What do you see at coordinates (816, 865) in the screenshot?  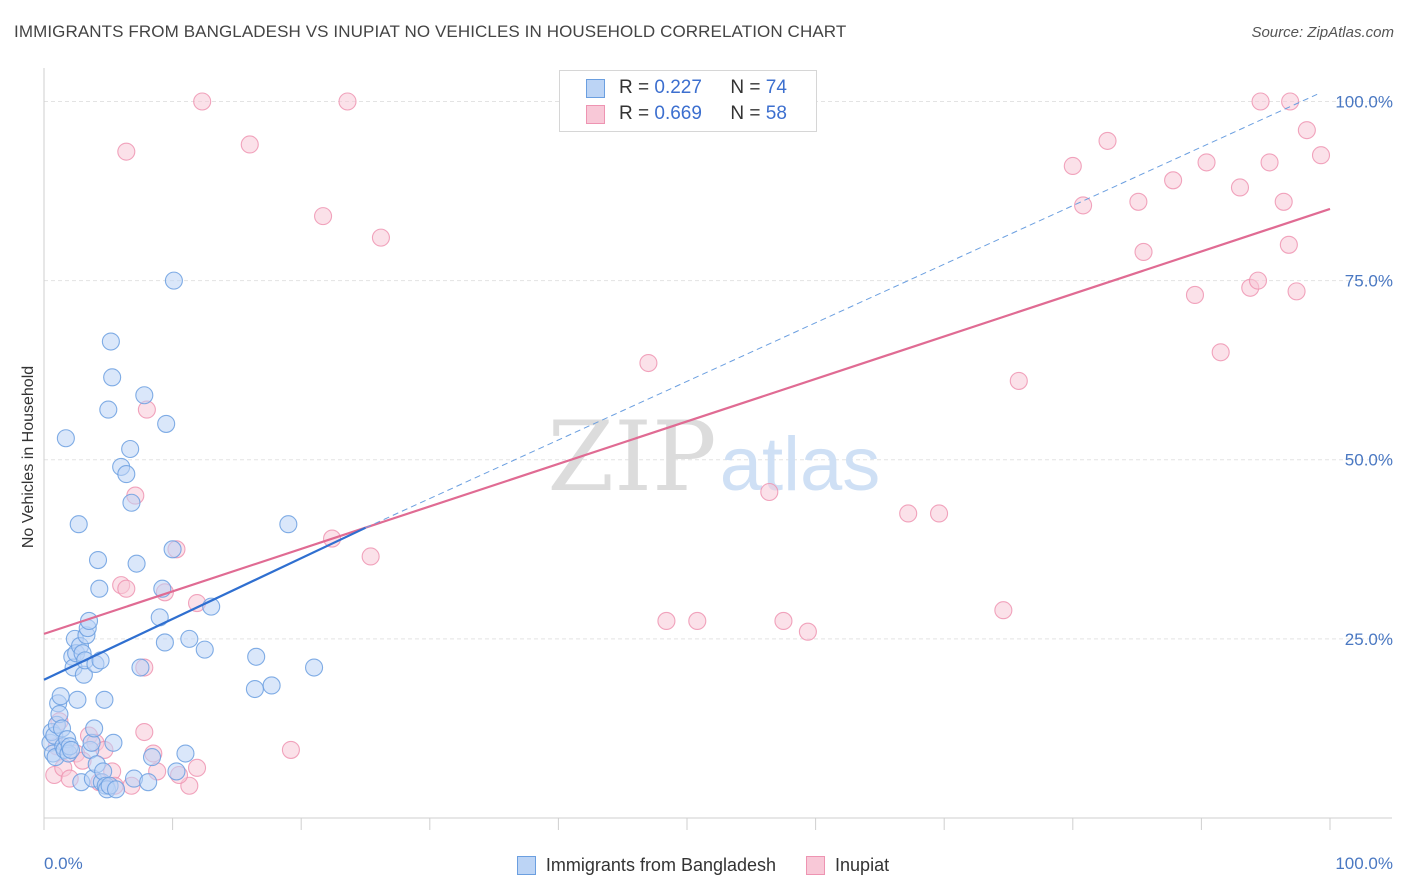 I see `bottom-legend-swatch-pink` at bounding box center [816, 865].